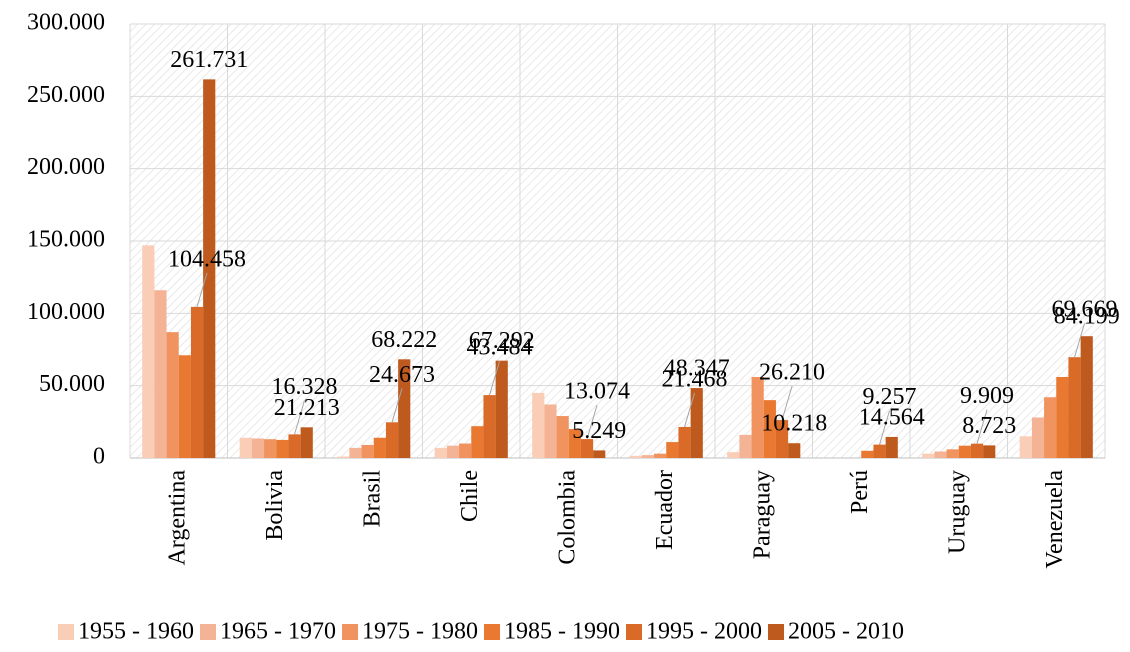 This screenshot has height=652, width=1130. I want to click on data-label: 10.218, so click(794, 424).